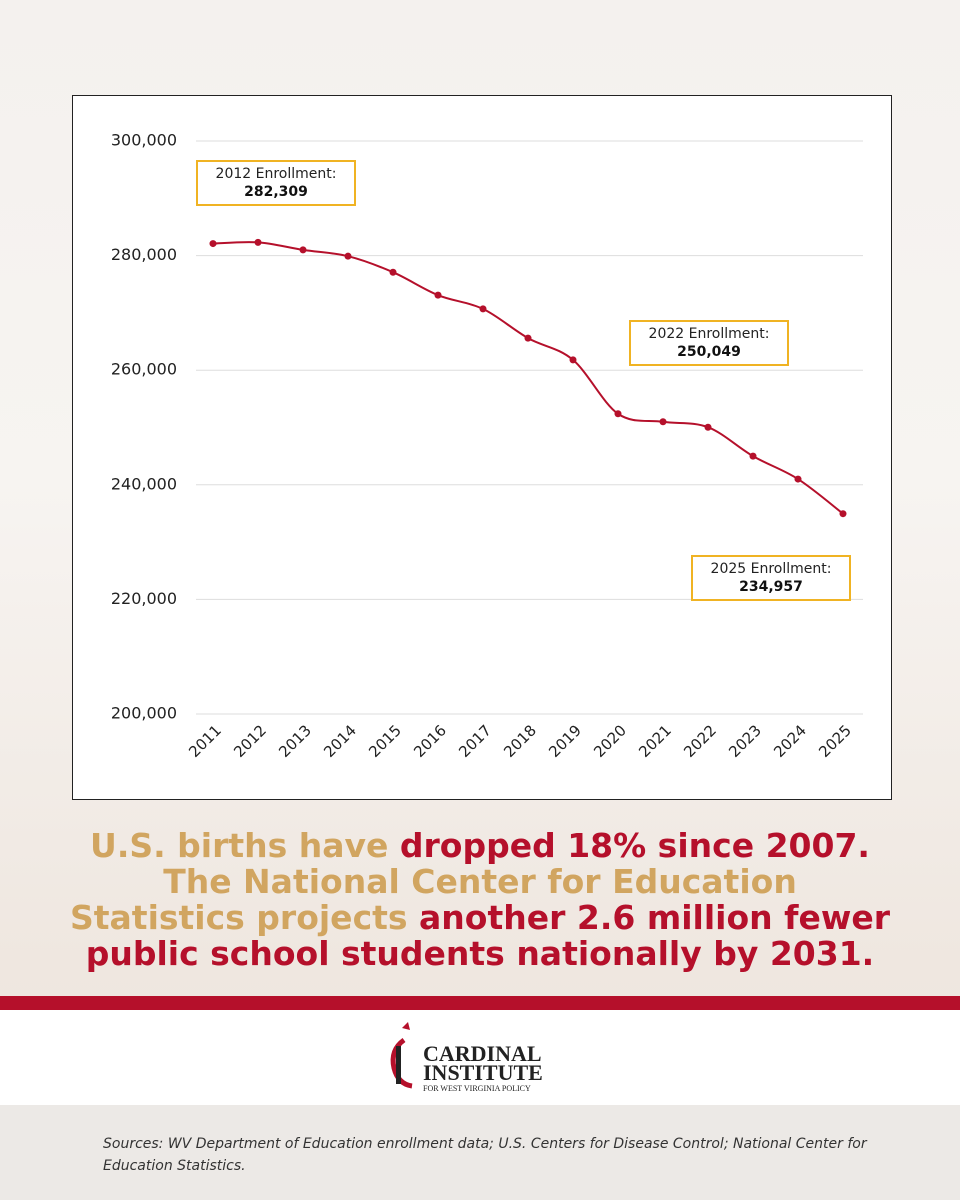 This screenshot has width=960, height=1200. Describe the element at coordinates (771, 587) in the screenshot. I see `annotation-value: 234,957` at that location.